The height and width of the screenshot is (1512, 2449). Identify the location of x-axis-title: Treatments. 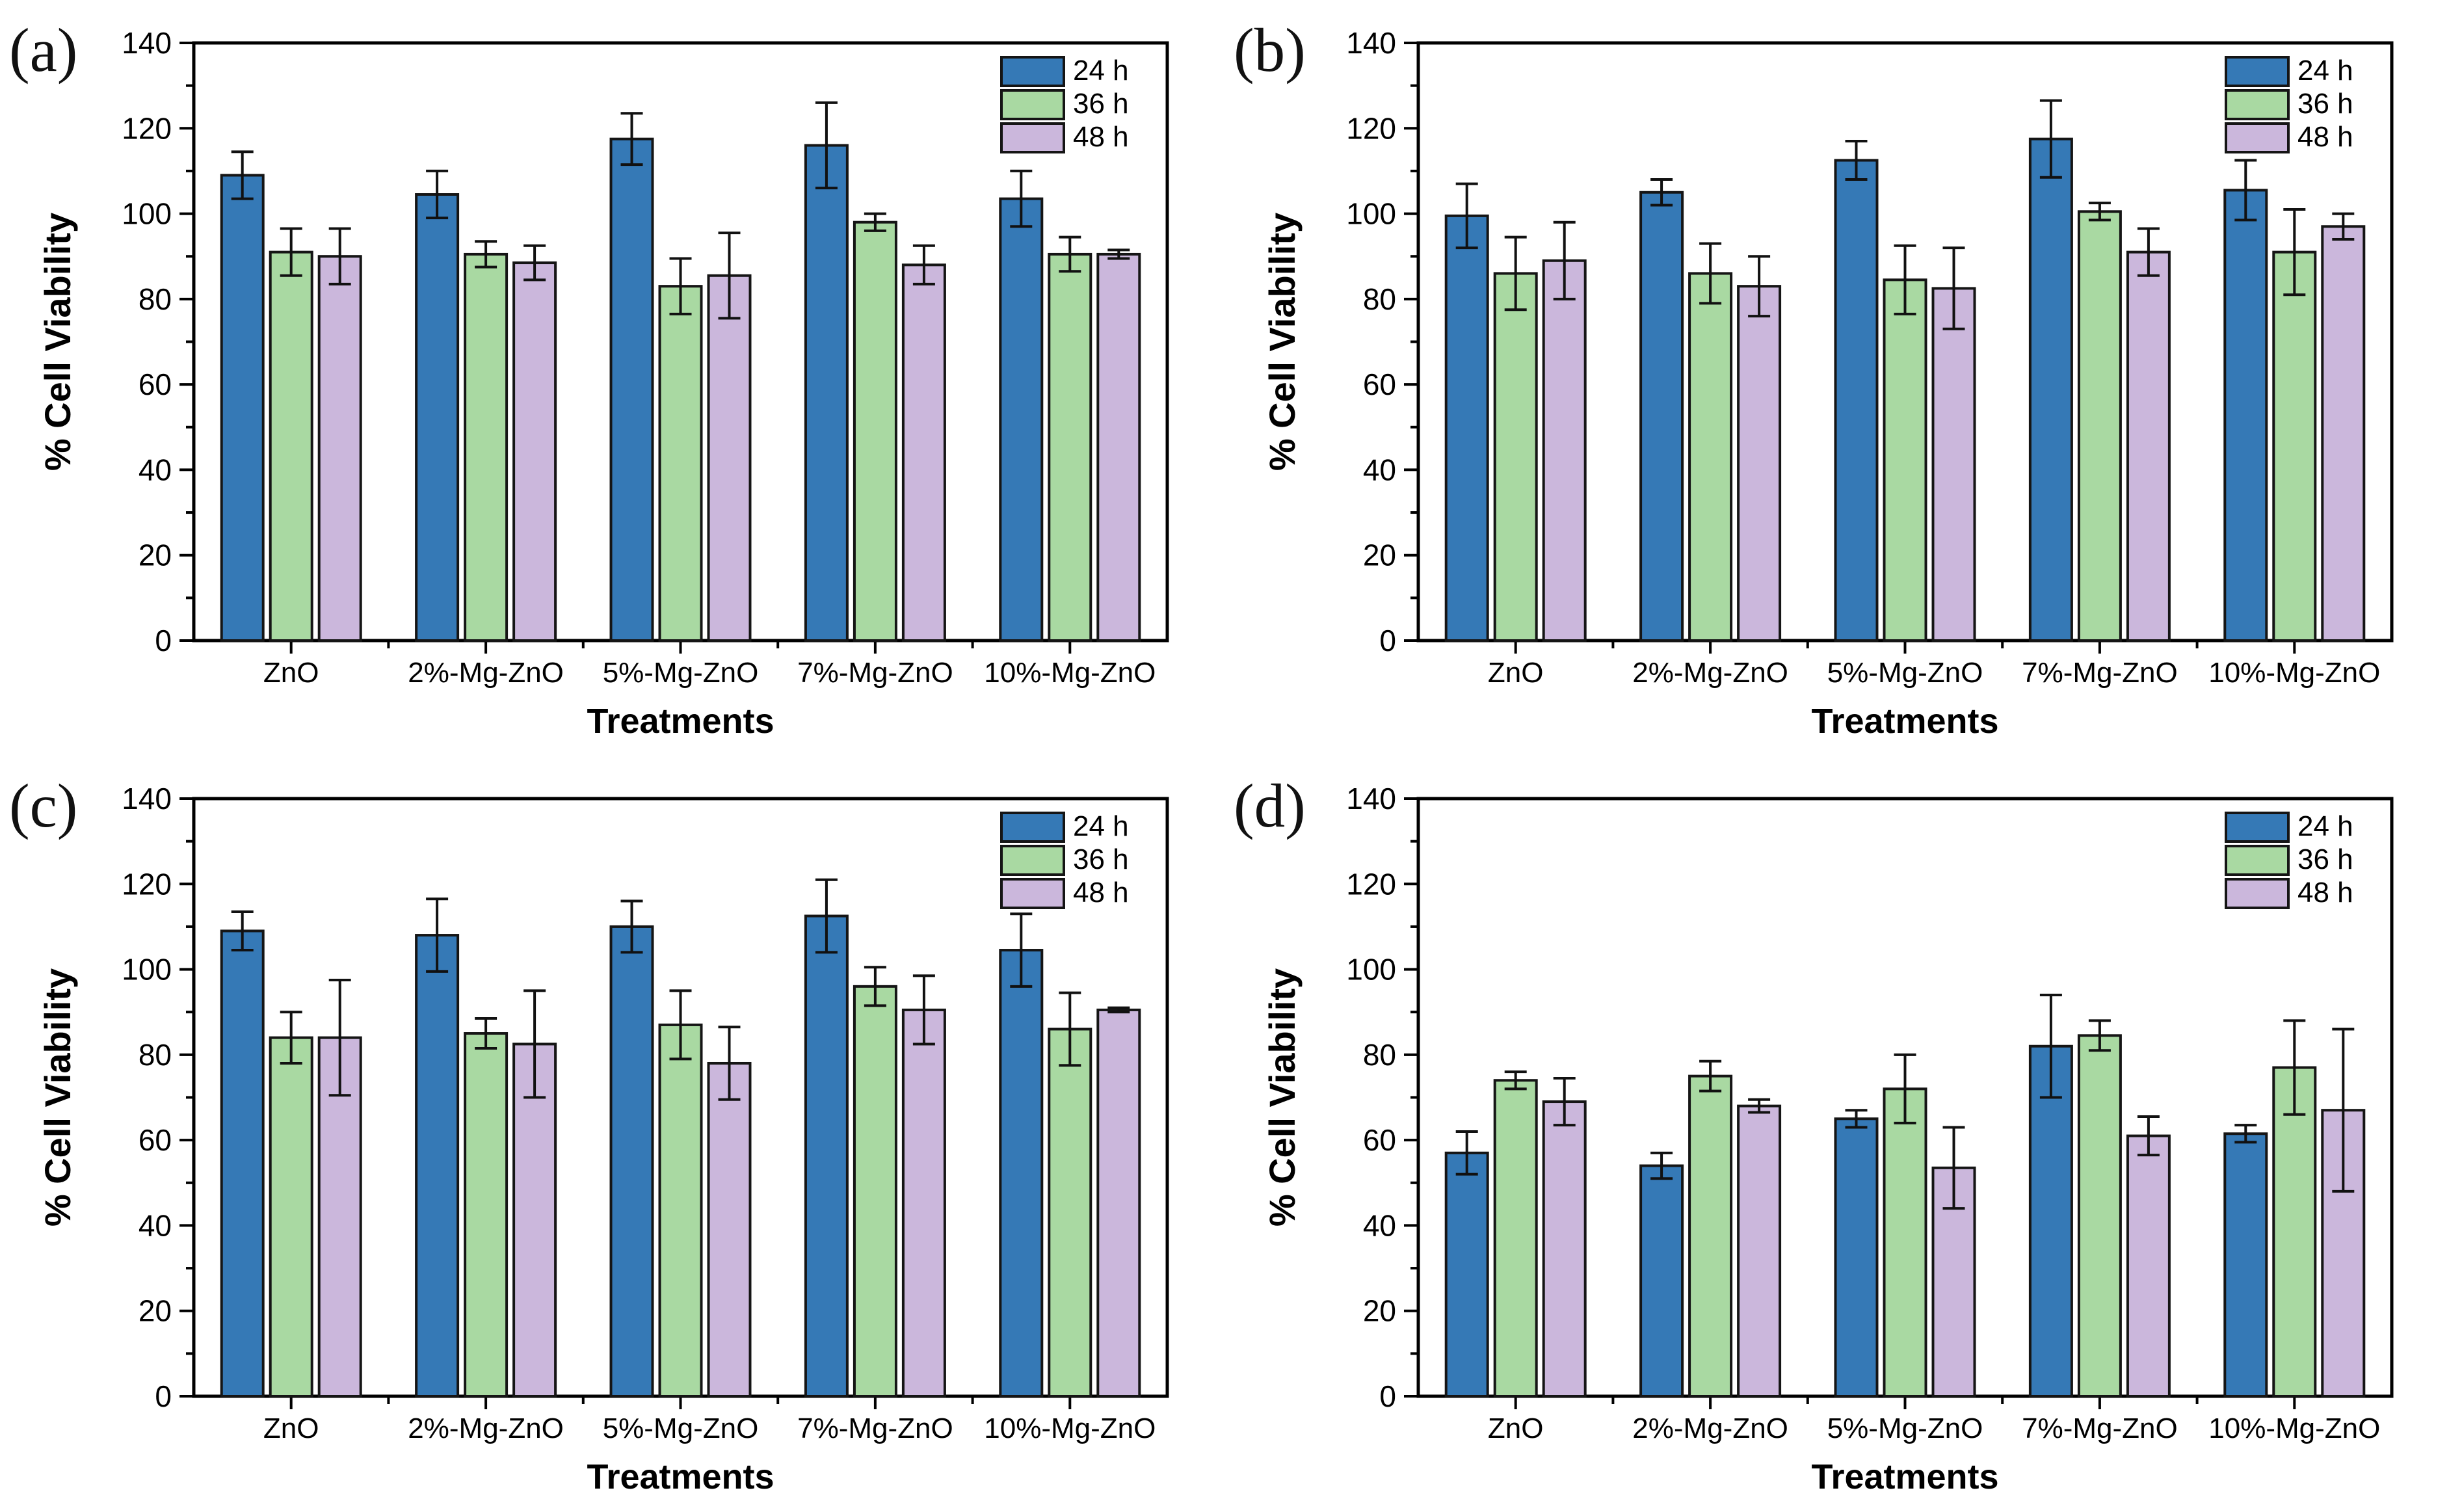
(680, 1476).